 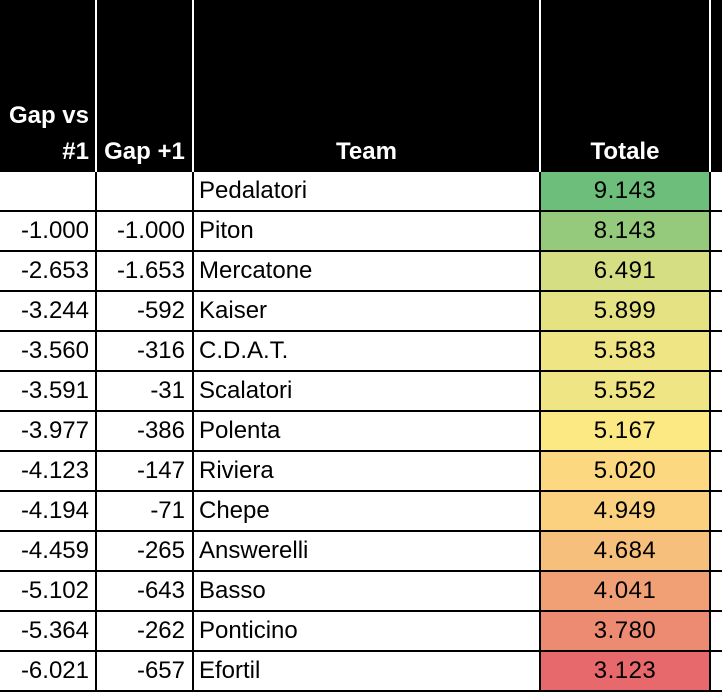 What do you see at coordinates (716, 86) in the screenshot?
I see `header-filler` at bounding box center [716, 86].